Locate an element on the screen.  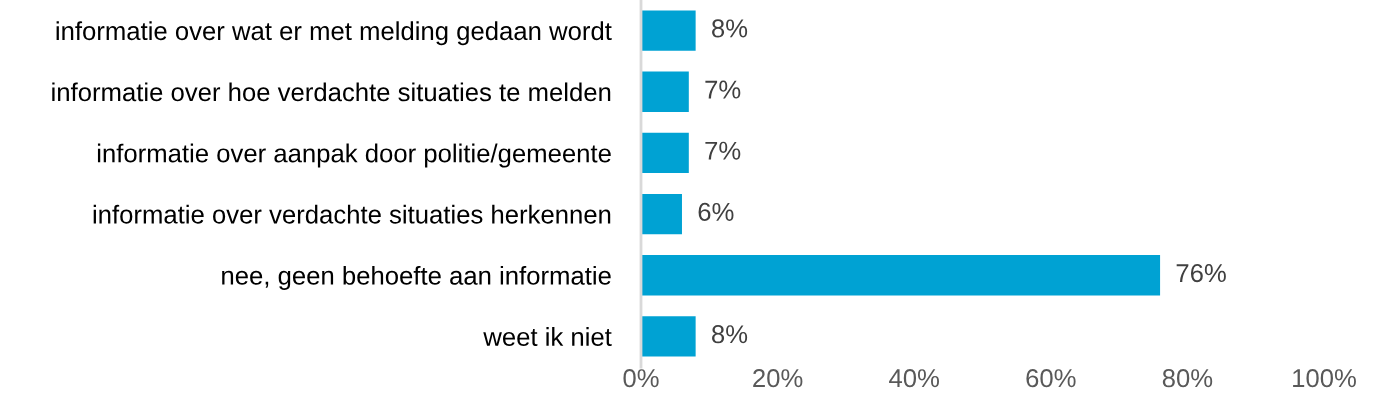
data-label: 6% is located at coordinates (716, 211).